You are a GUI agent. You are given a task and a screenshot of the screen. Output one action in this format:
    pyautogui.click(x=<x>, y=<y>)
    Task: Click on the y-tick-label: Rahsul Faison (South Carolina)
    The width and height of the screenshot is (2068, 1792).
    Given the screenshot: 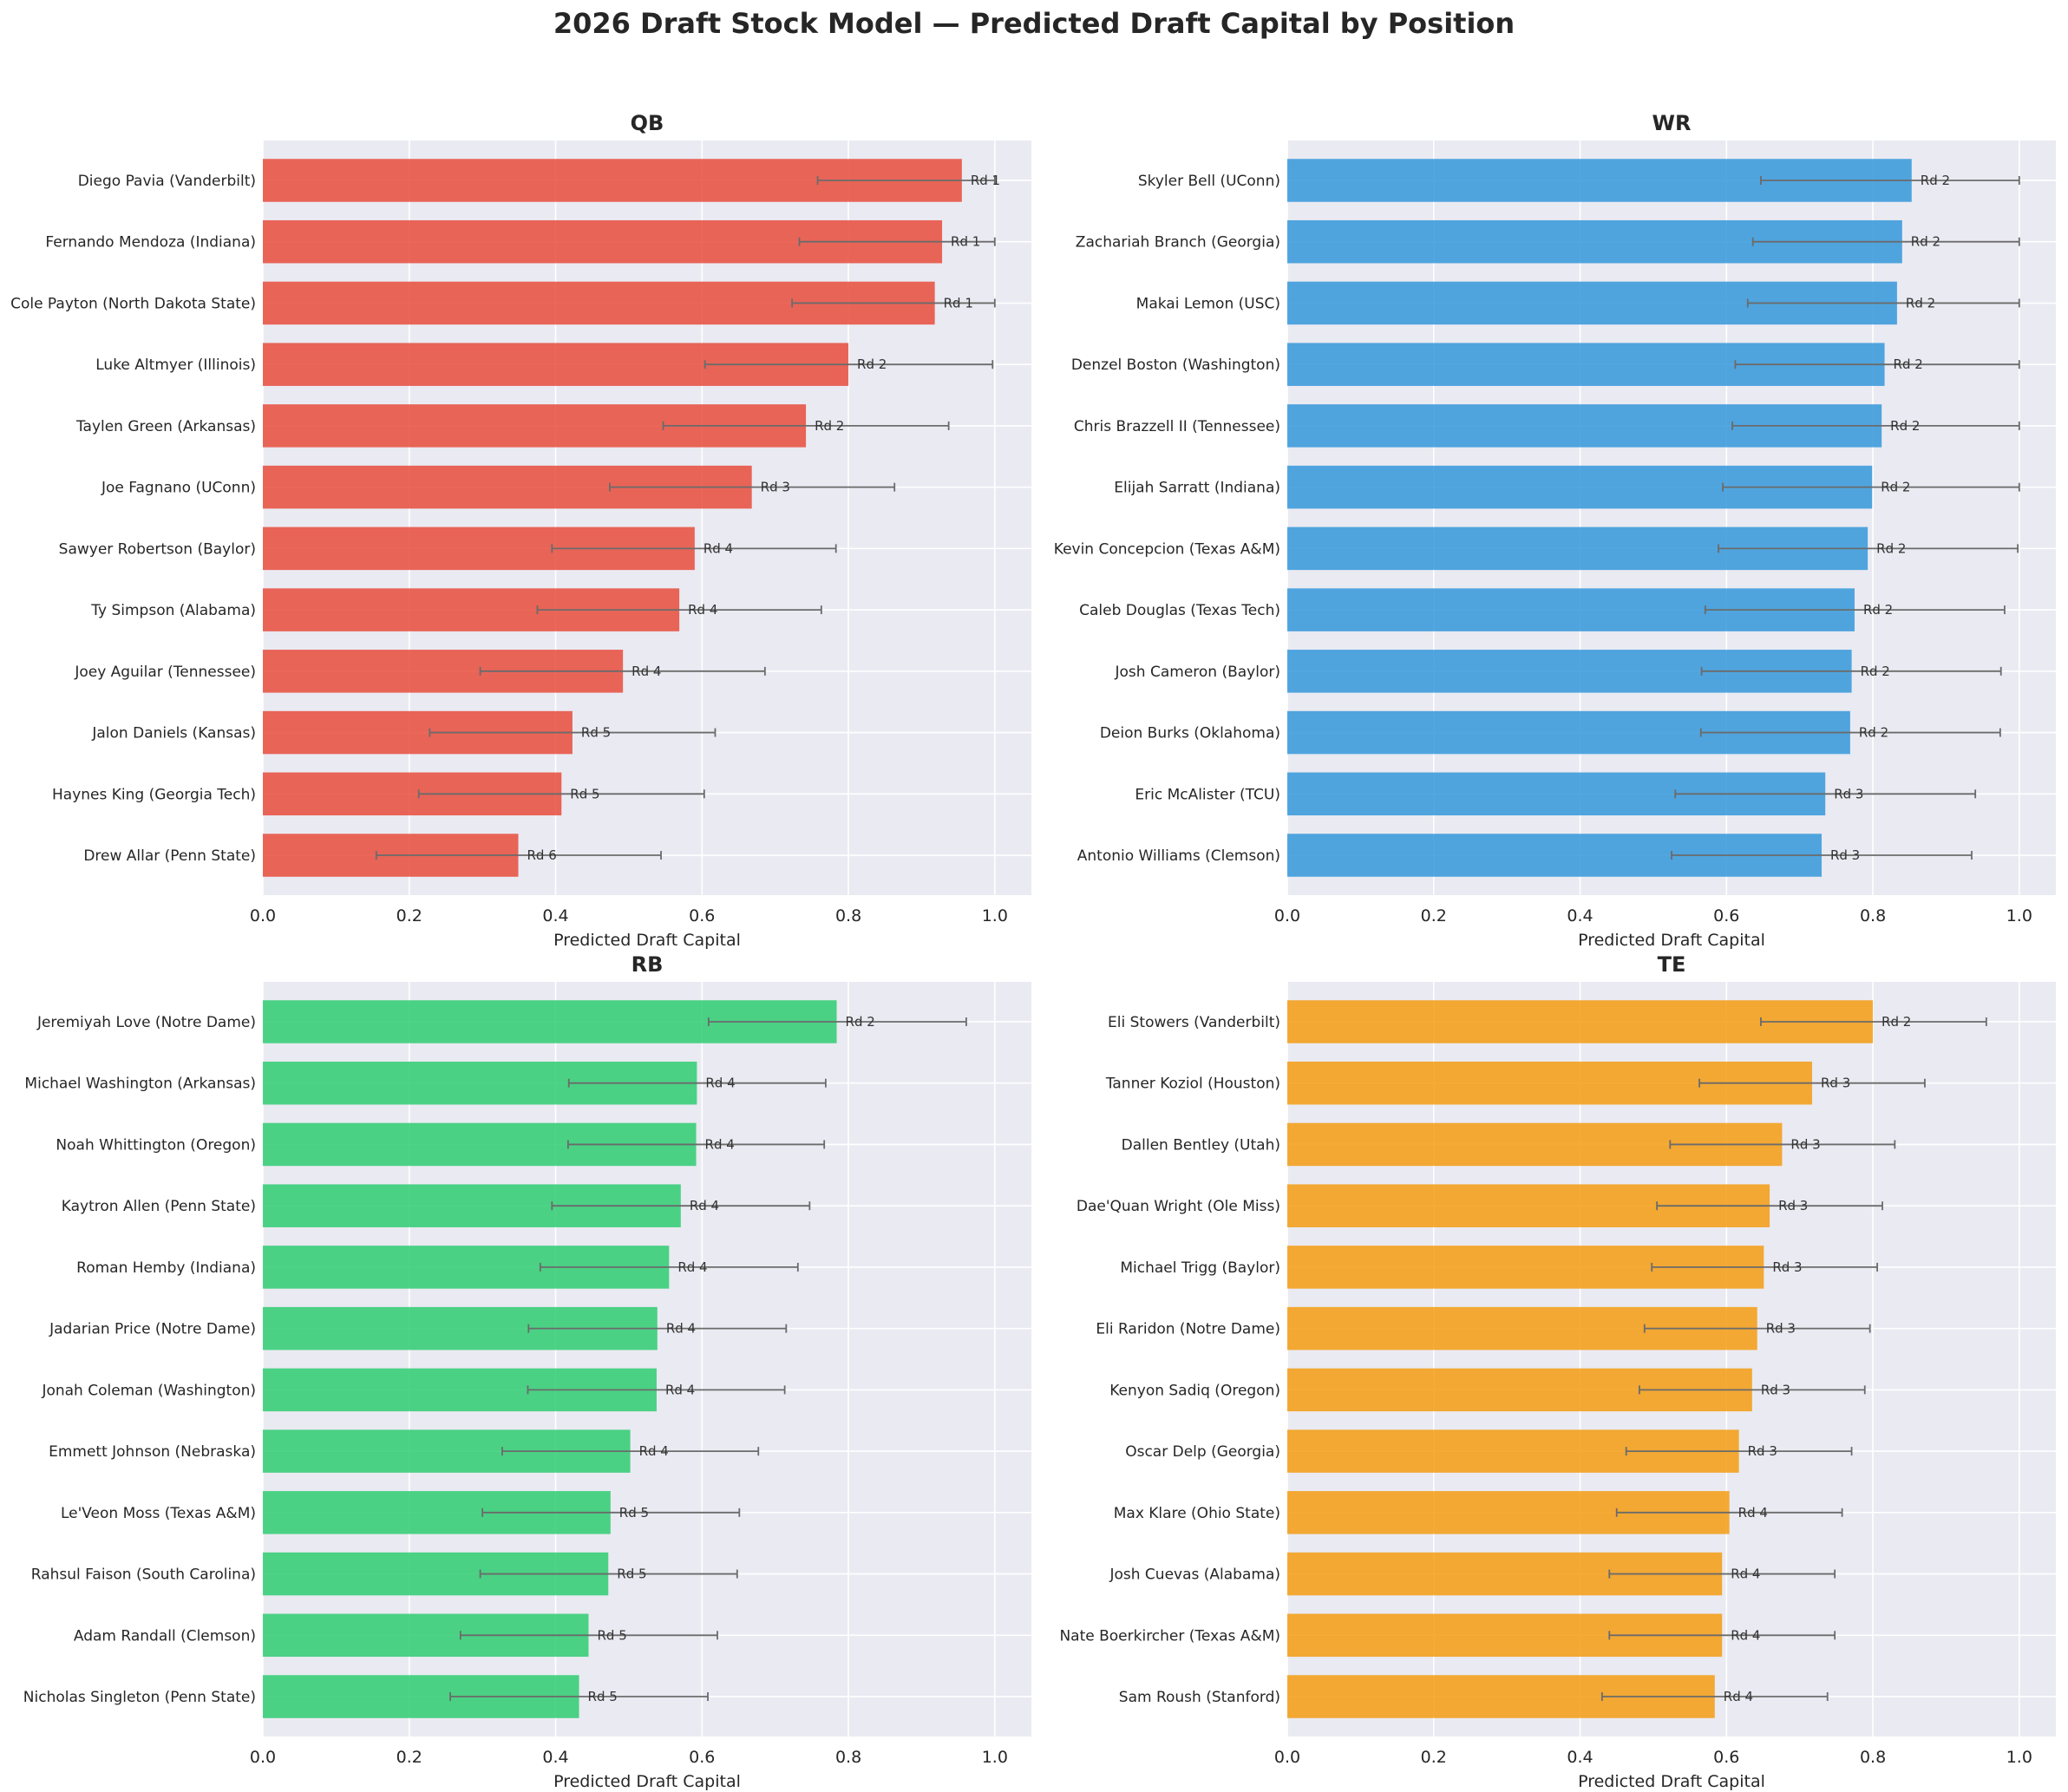 What is the action you would take?
    pyautogui.click(x=143, y=1575)
    